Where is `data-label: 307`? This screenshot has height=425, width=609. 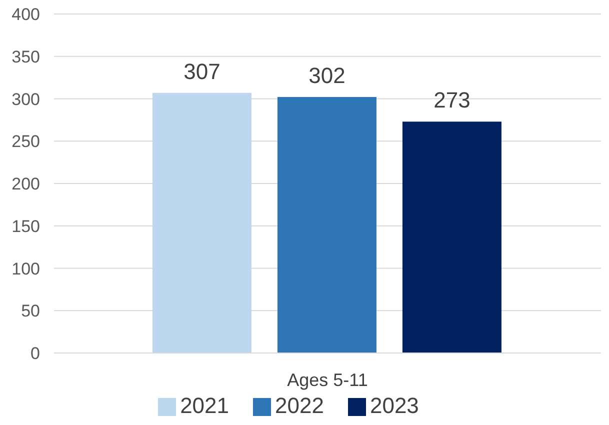
data-label: 307 is located at coordinates (202, 71).